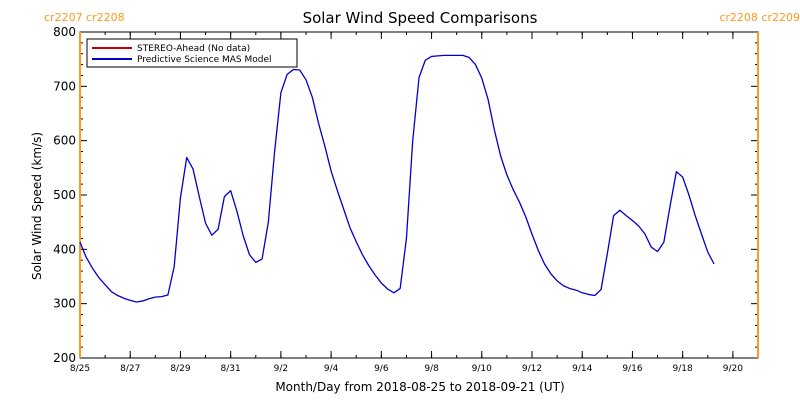  I want to click on x-tick-label: 9/18, so click(683, 369).